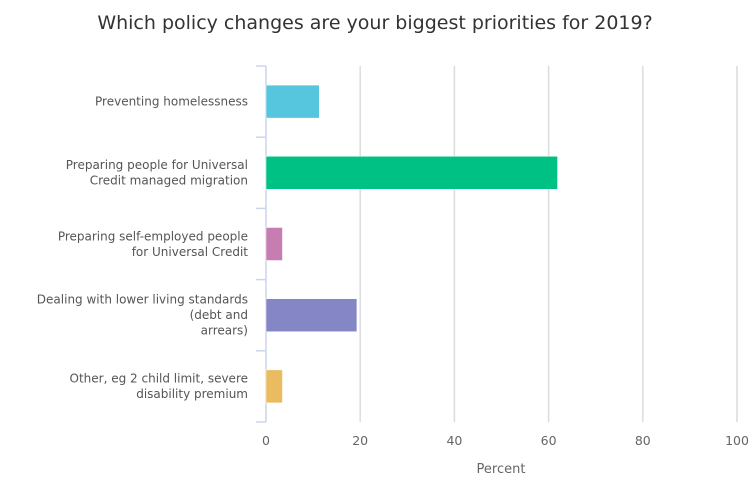  I want to click on category-label-line: Other, eg 2 child limit, severe, so click(159, 379).